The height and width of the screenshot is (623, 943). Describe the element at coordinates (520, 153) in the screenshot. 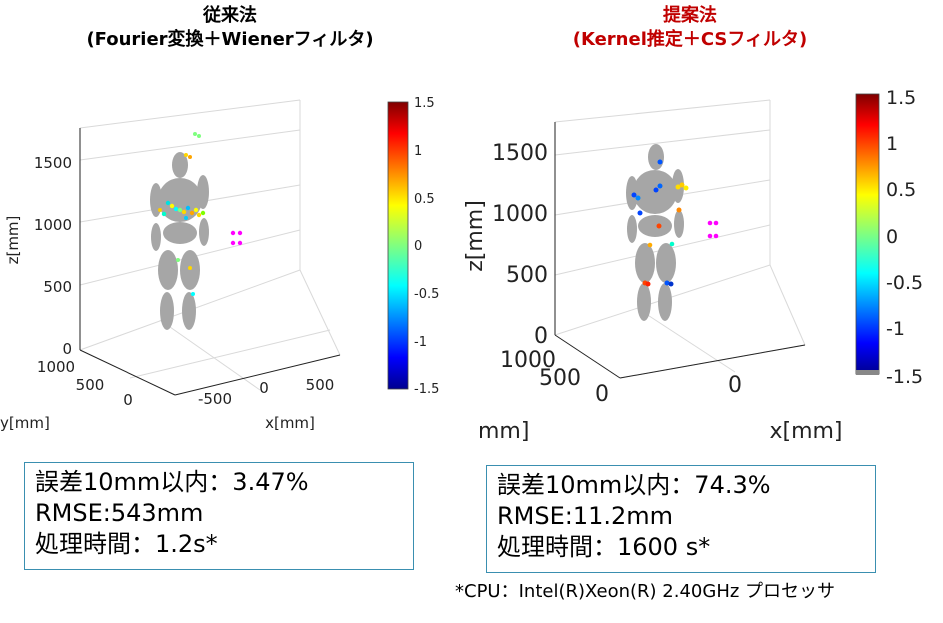

I see `right-z-tick: 1500` at that location.